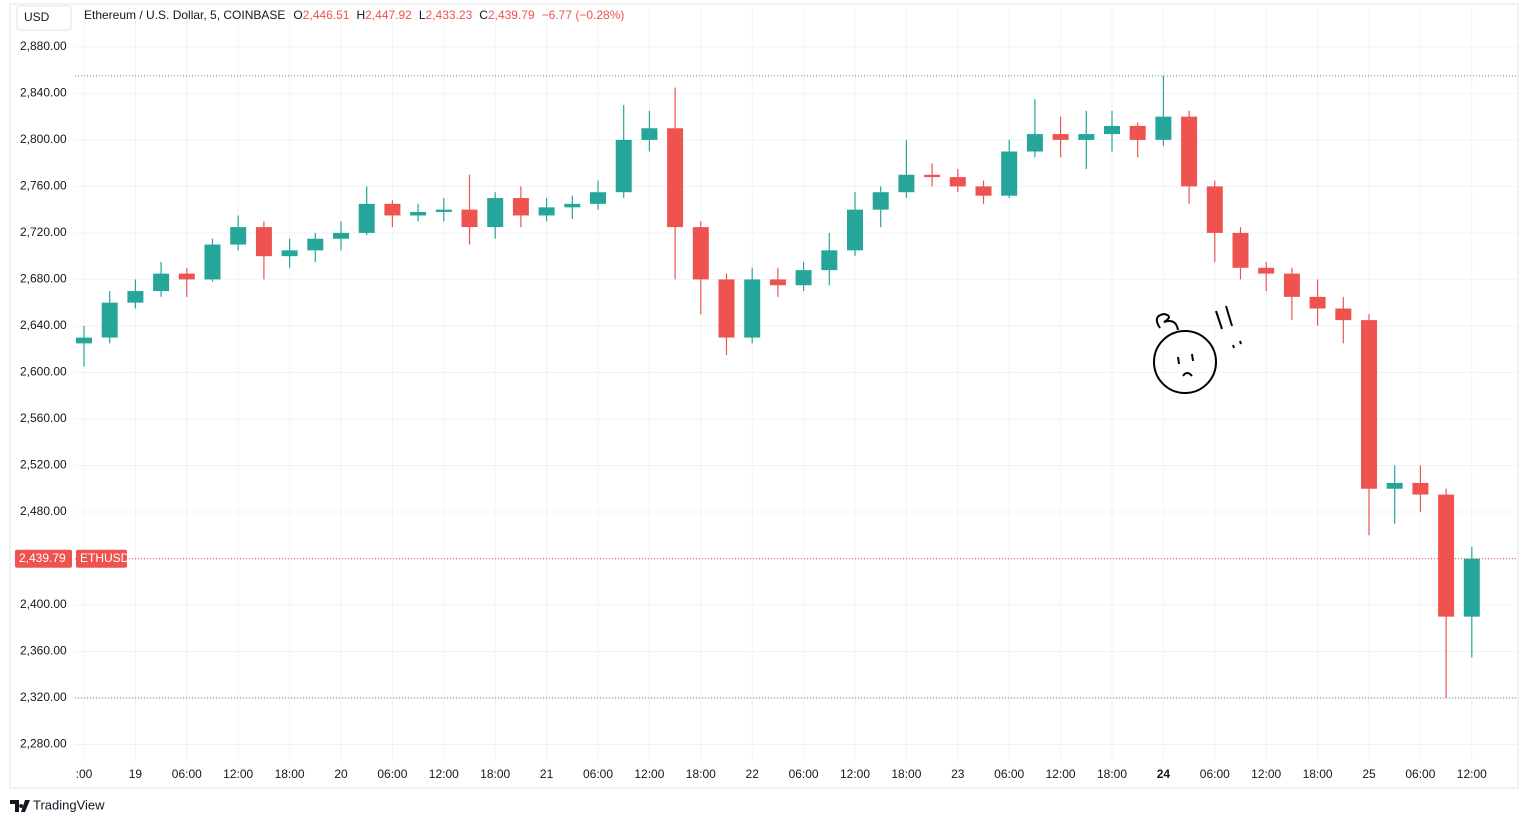 Image resolution: width=1528 pixels, height=829 pixels. Describe the element at coordinates (43, 325) in the screenshot. I see `y-tick-label: 2,640.00` at that location.